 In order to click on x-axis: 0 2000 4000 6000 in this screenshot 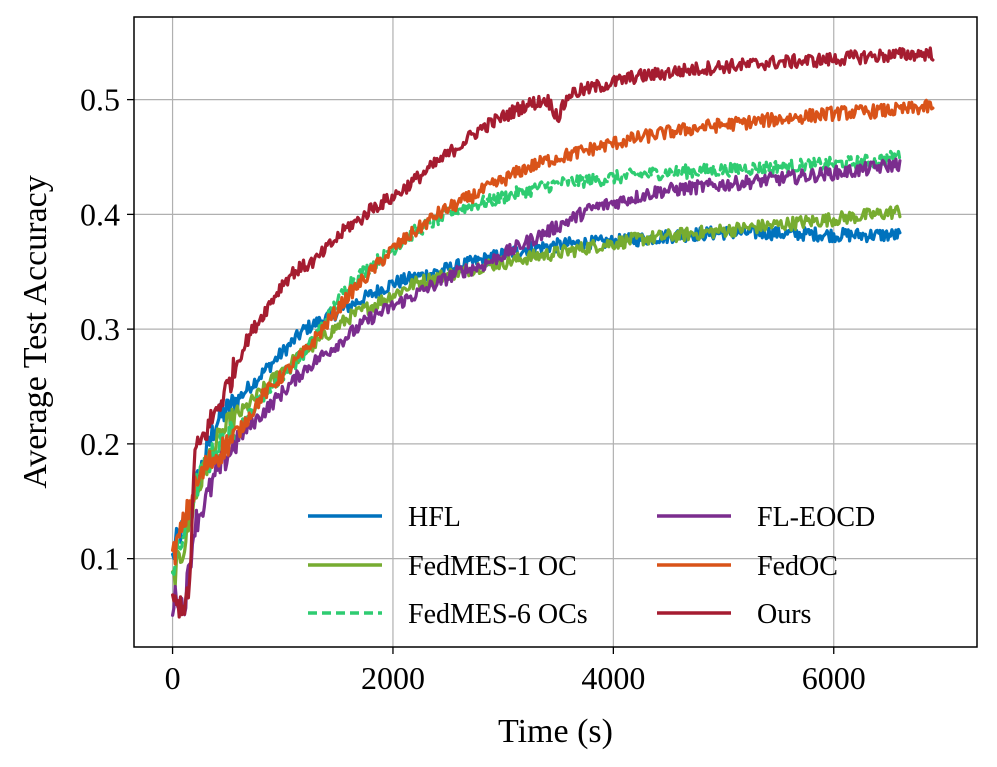, I will do `click(515, 671)`.